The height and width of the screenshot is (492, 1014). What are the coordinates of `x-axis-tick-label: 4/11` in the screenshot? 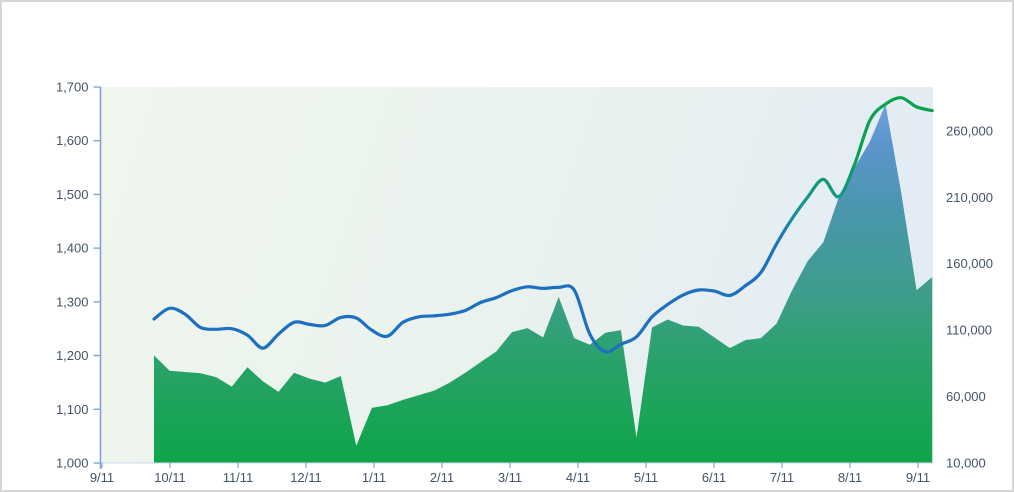 It's located at (578, 477).